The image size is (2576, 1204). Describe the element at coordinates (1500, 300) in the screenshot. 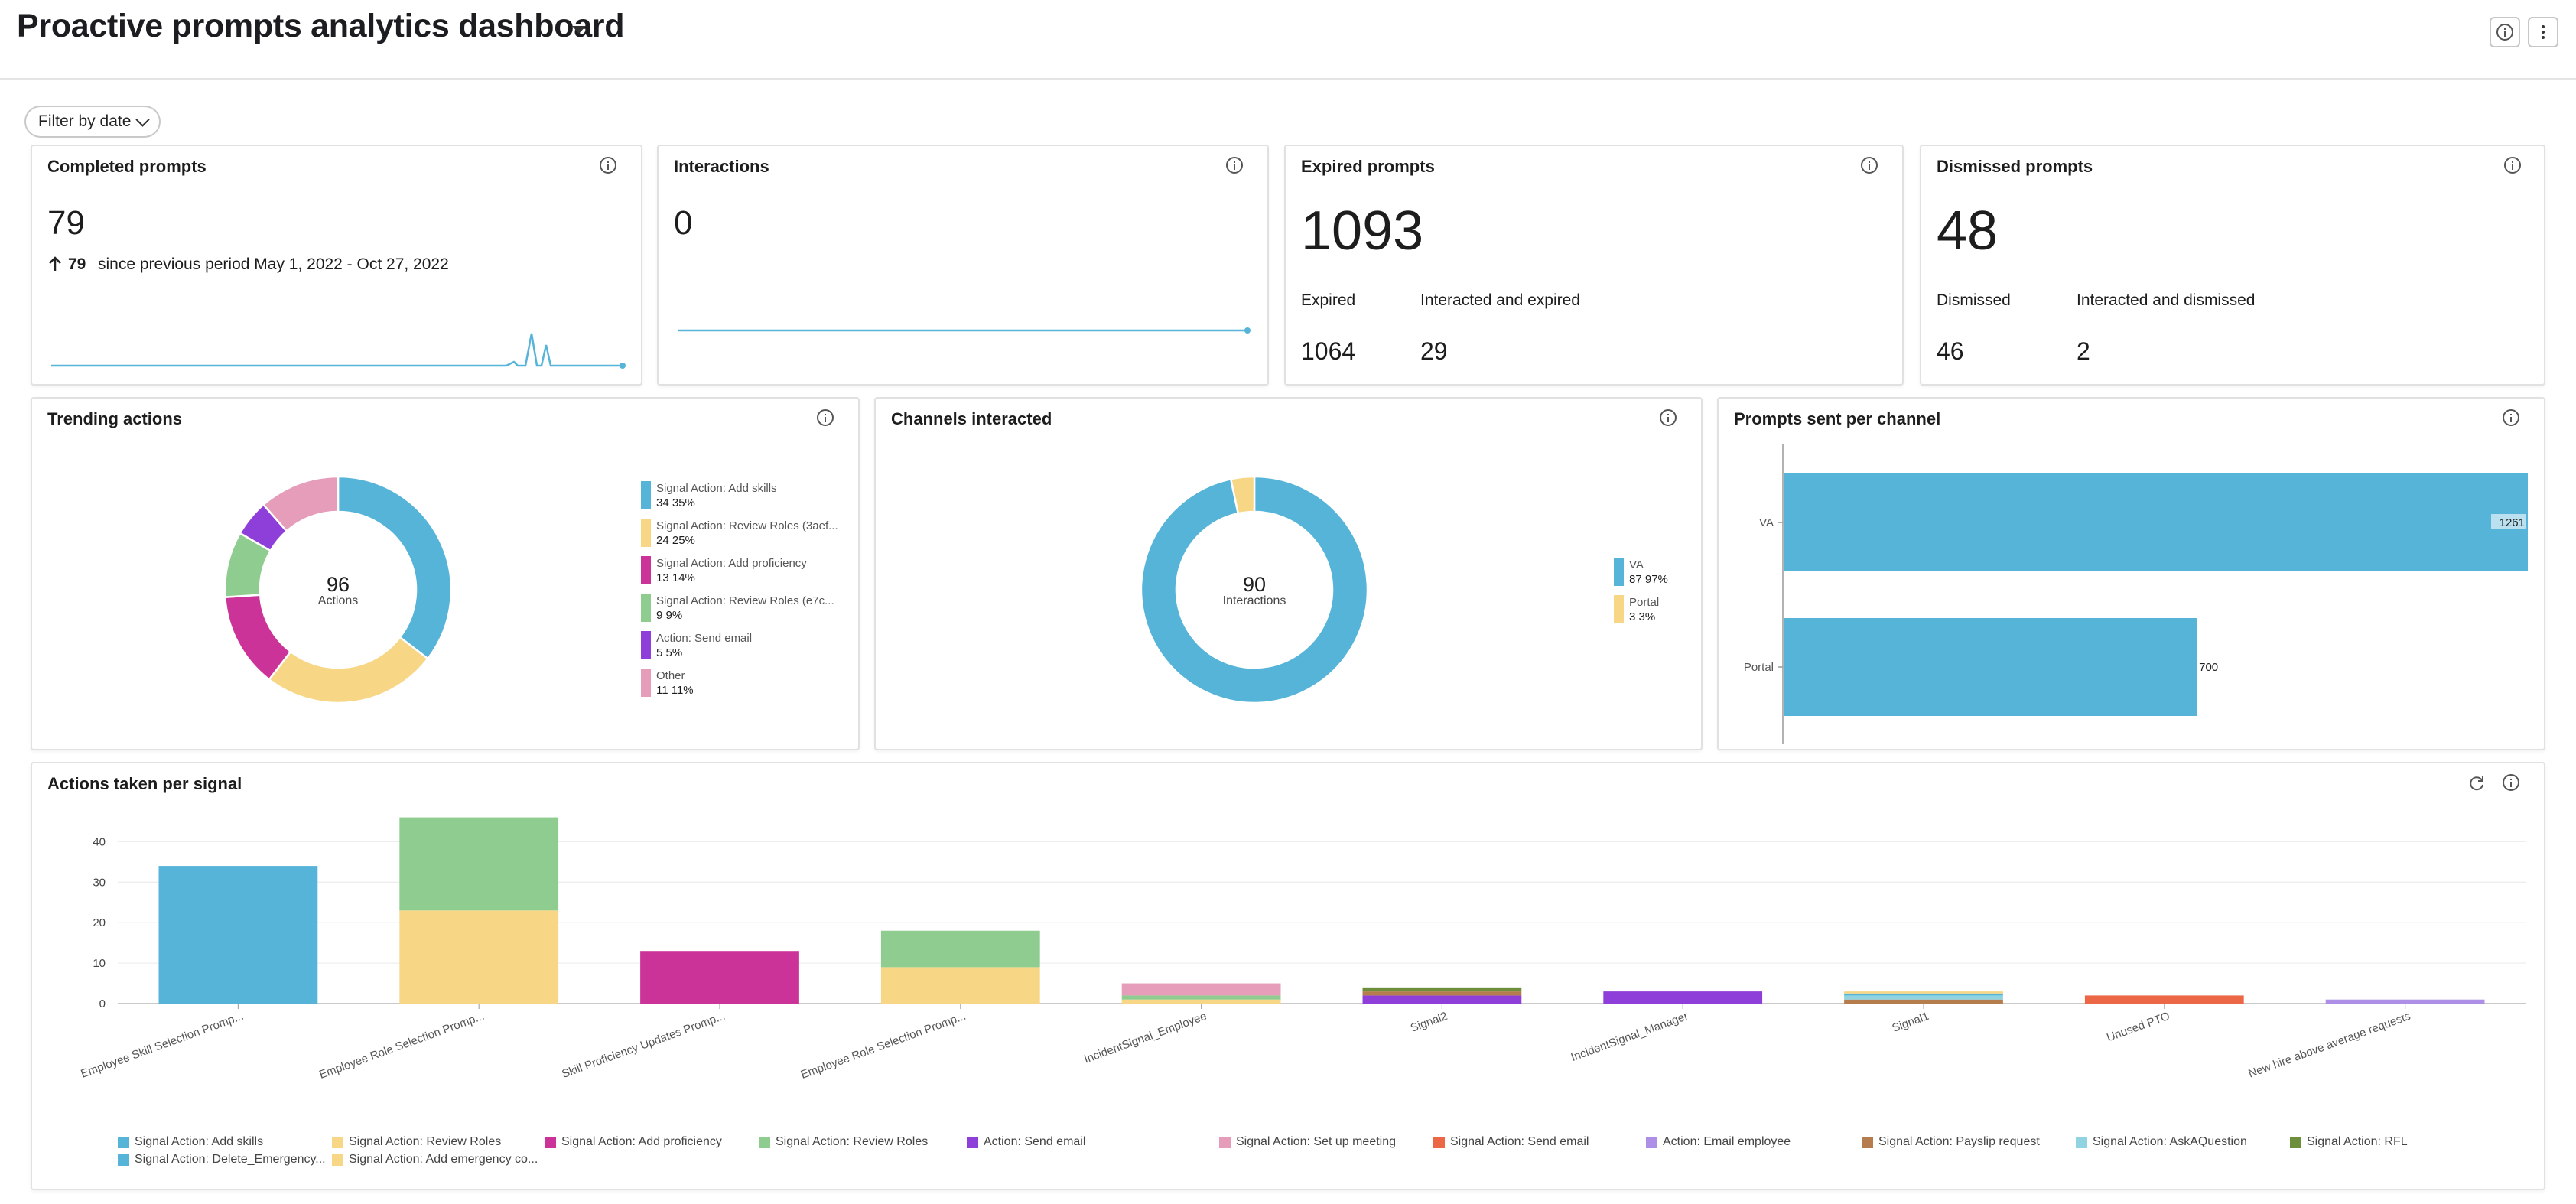

I see `interacted-expired-label: Interacted and expired` at that location.